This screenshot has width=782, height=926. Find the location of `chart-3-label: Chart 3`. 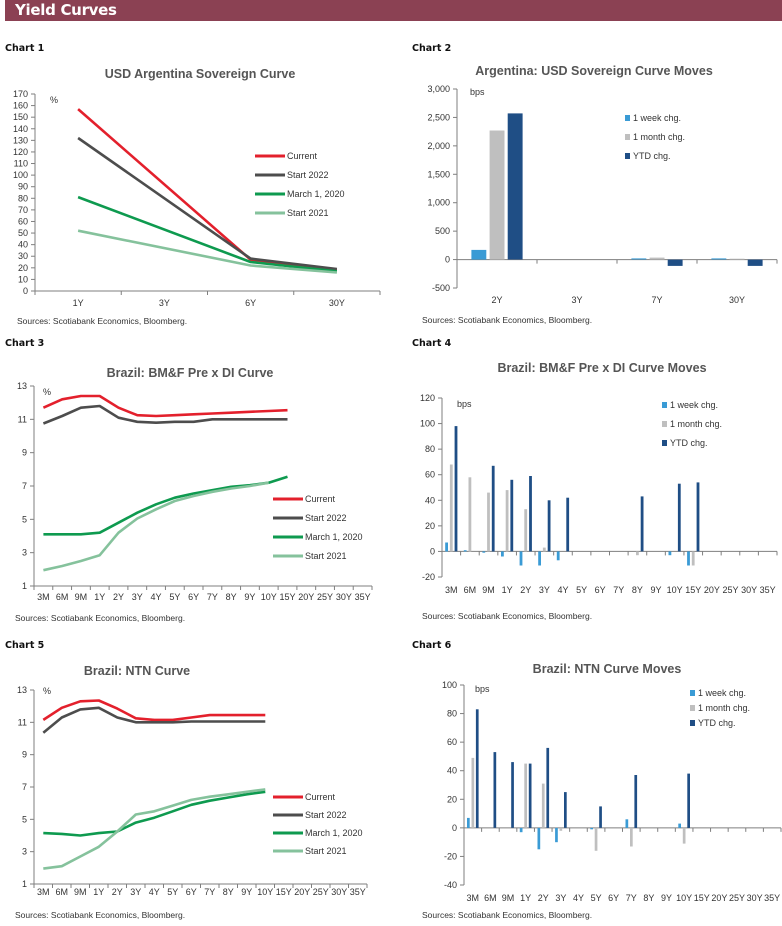

chart-3-label: Chart 3 is located at coordinates (25, 343).